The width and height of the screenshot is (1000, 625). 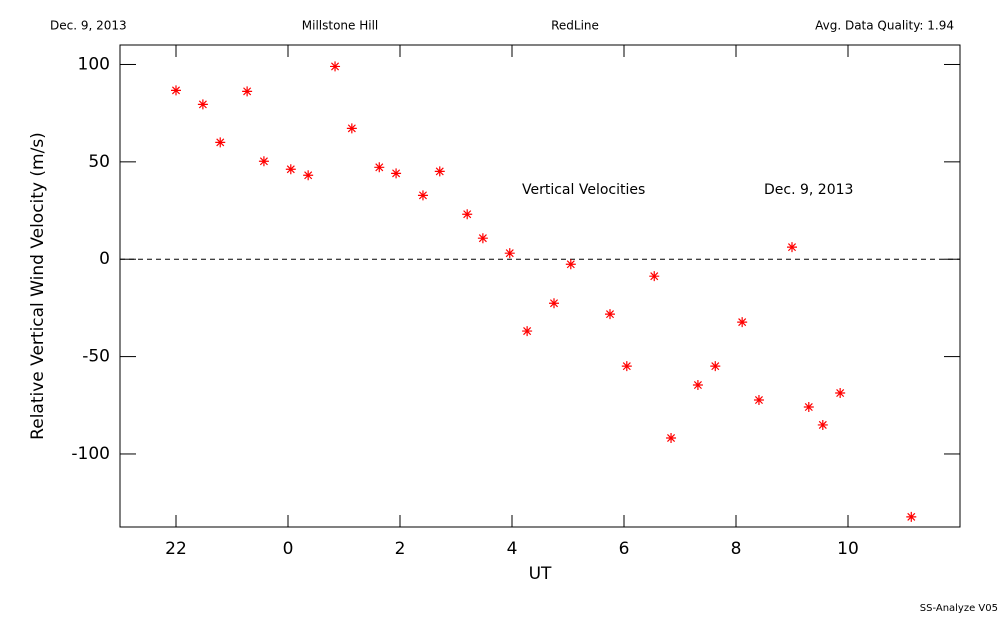 What do you see at coordinates (575, 26) in the screenshot?
I see `header-instrument: RedLine` at bounding box center [575, 26].